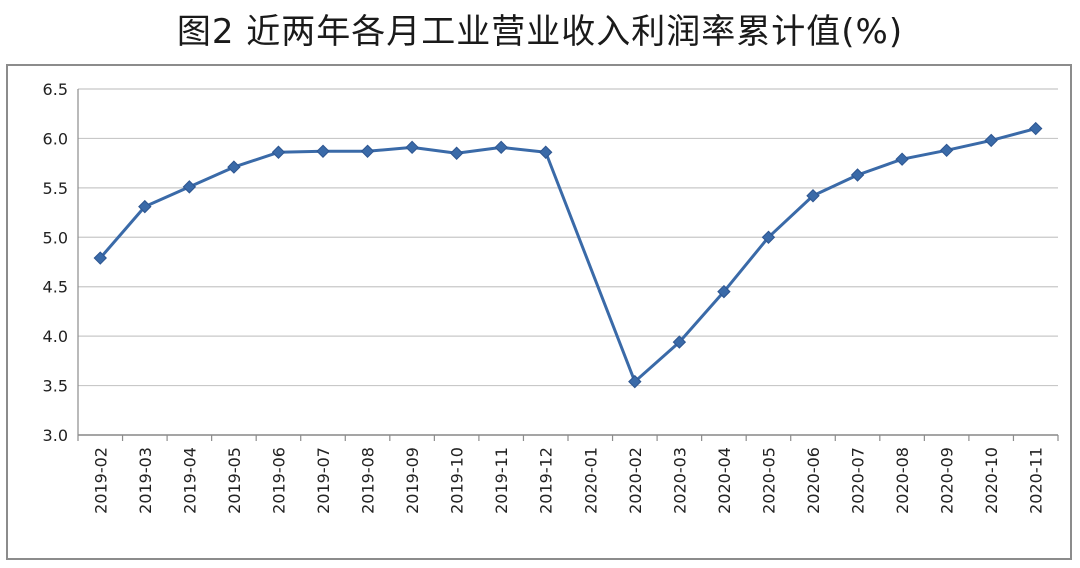  Describe the element at coordinates (368, 480) in the screenshot. I see `x-tick-label: 2019-08` at that location.